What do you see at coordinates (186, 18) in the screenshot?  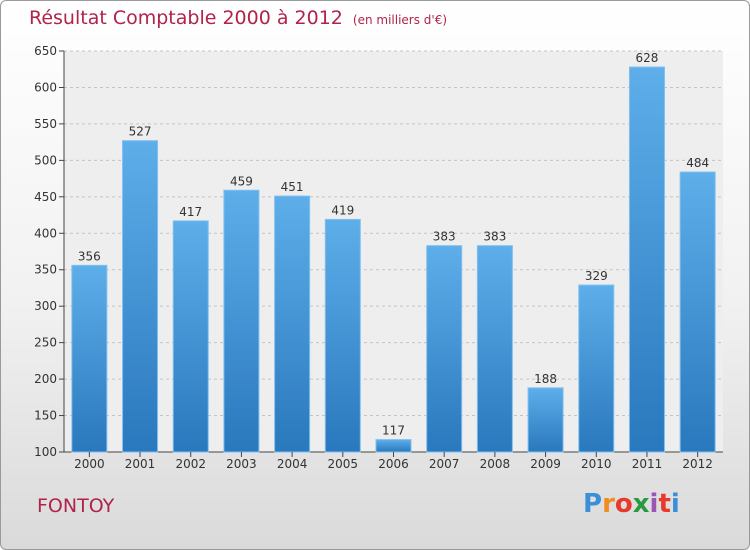 I see `chart-title-main: Résultat Comptable 2000 à 2012` at bounding box center [186, 18].